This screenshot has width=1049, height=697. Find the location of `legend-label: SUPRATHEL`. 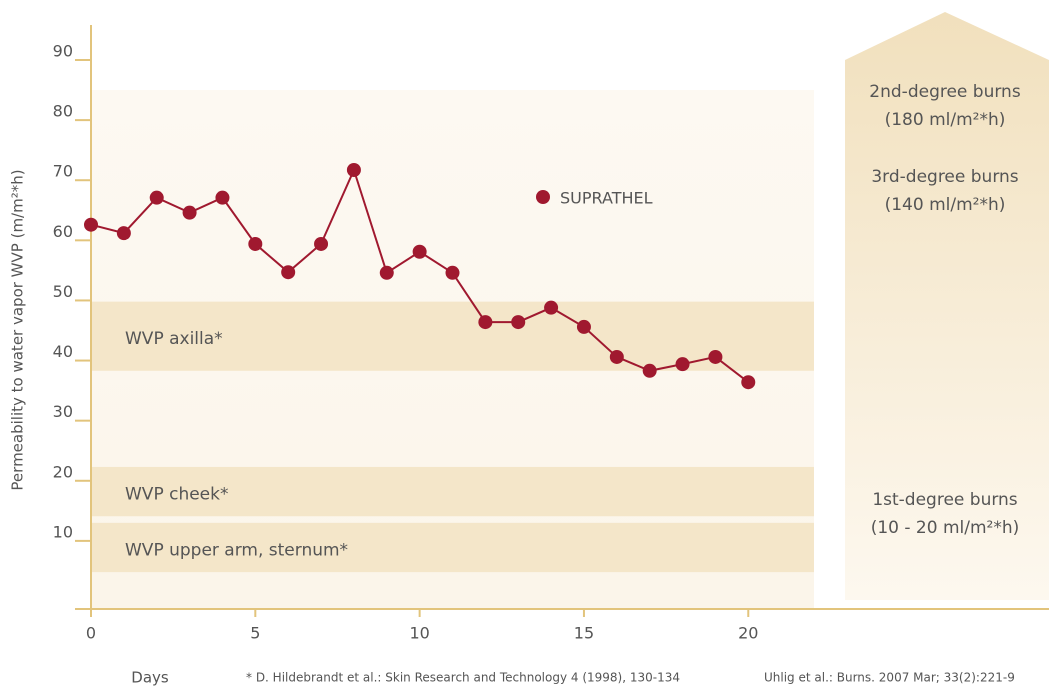

legend-label: SUPRATHEL is located at coordinates (606, 198).